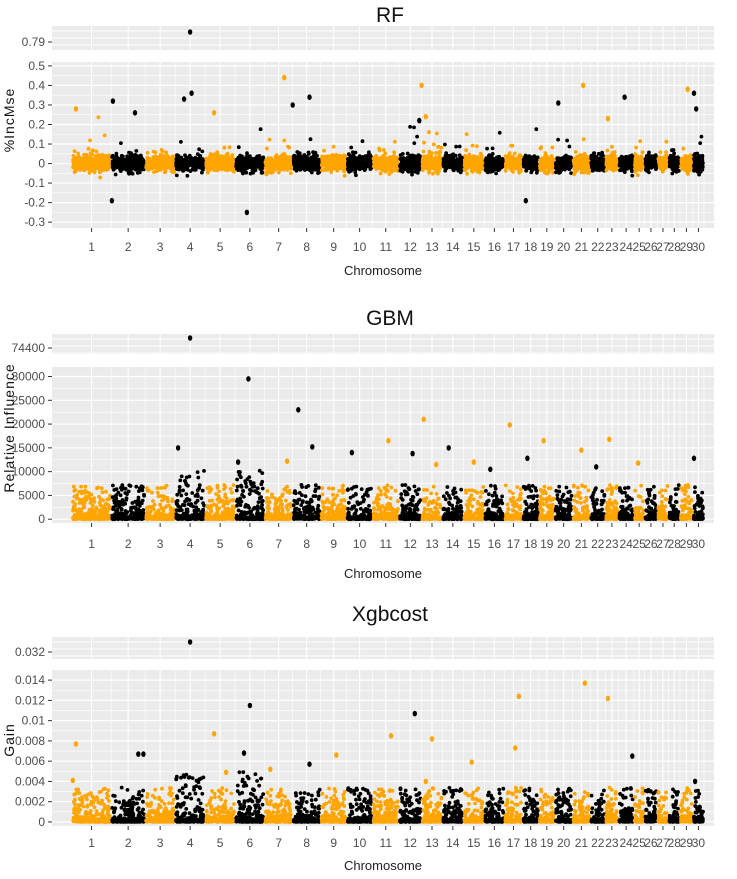  Describe the element at coordinates (306, 247) in the screenshot. I see `x-tick-label: 8` at that location.